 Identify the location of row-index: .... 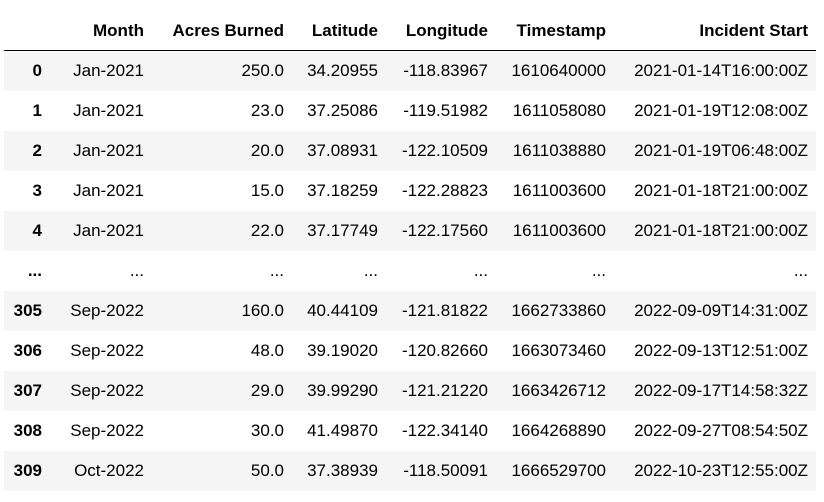
(34, 270).